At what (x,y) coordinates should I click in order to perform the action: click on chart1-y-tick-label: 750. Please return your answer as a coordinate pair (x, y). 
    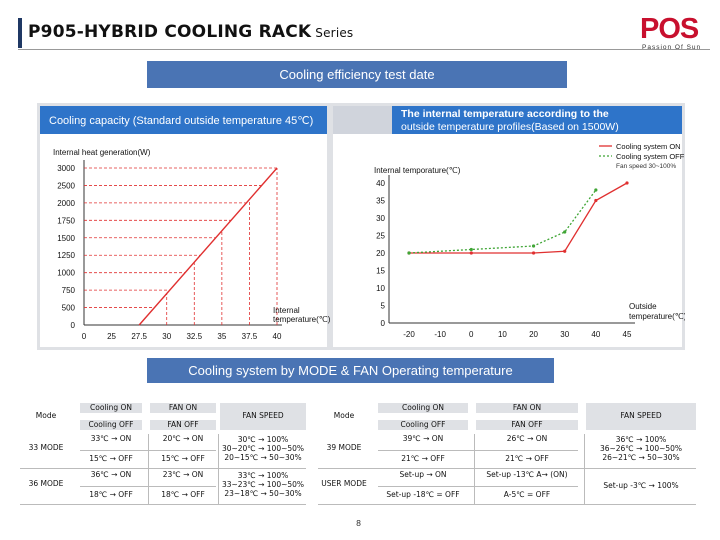
    Looking at the image, I should click on (69, 290).